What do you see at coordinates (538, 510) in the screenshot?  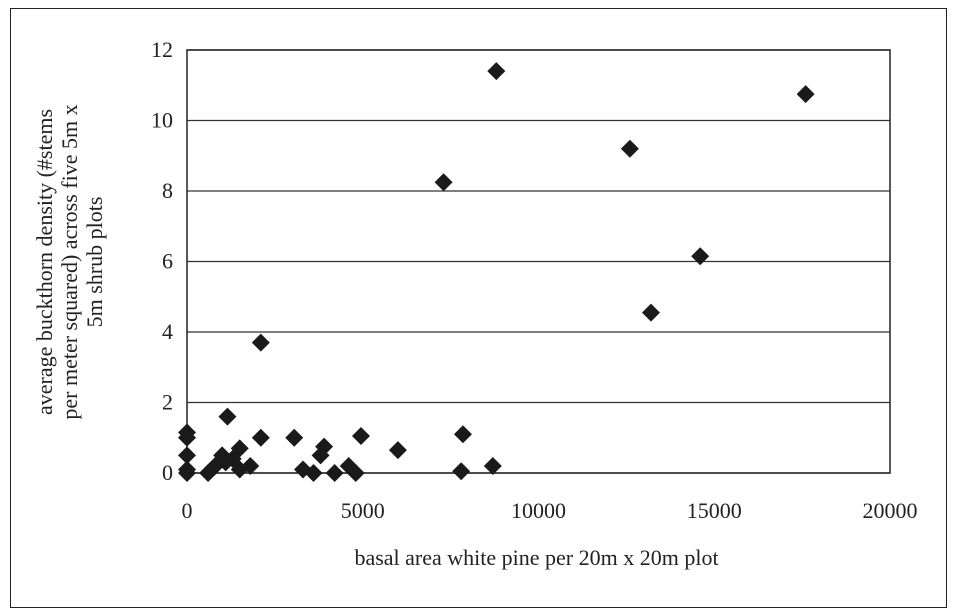 I see `x-tick-label: 10000` at bounding box center [538, 510].